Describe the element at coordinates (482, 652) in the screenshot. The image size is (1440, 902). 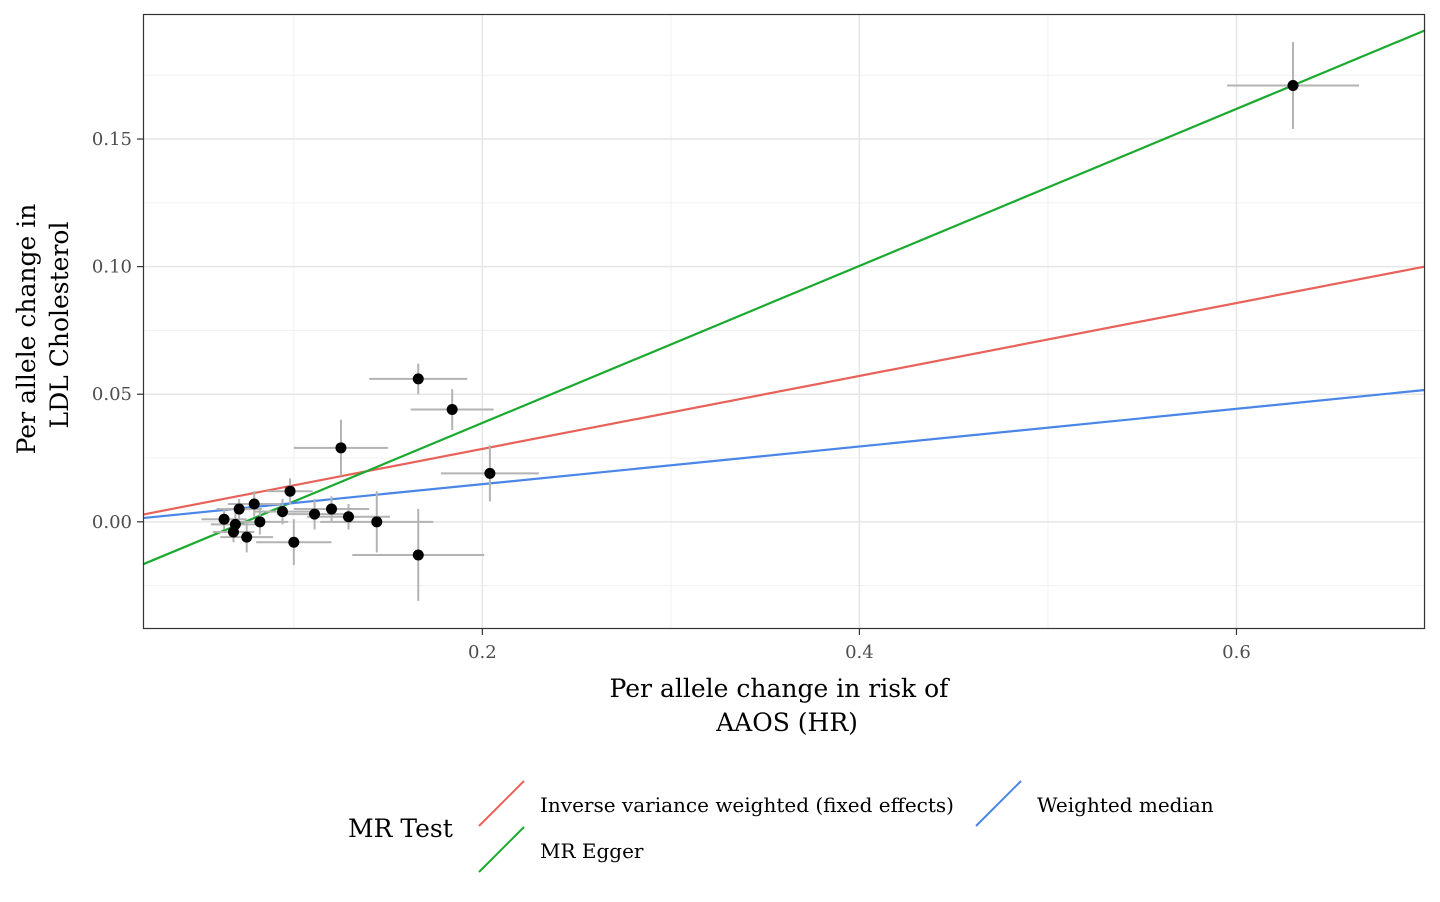
I see `x-tick-label: 0.2` at that location.